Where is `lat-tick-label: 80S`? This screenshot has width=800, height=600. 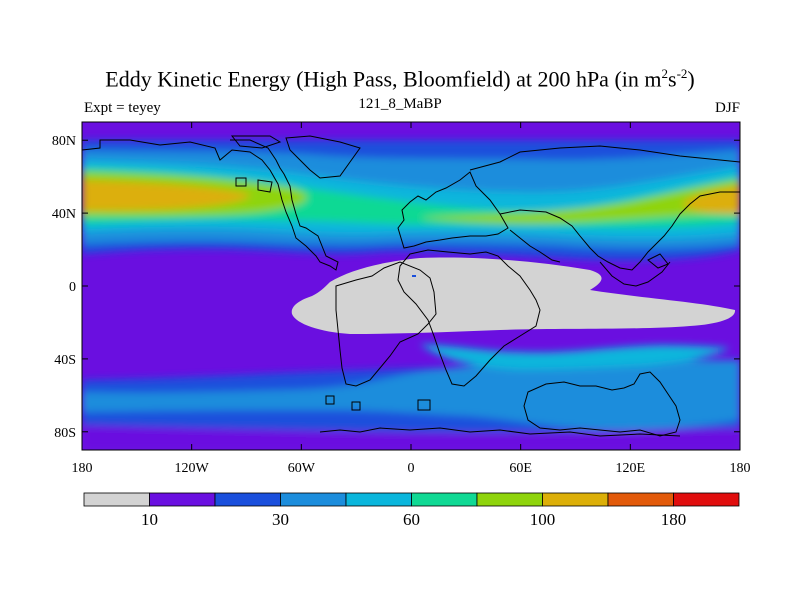 lat-tick-label: 80S is located at coordinates (65, 433).